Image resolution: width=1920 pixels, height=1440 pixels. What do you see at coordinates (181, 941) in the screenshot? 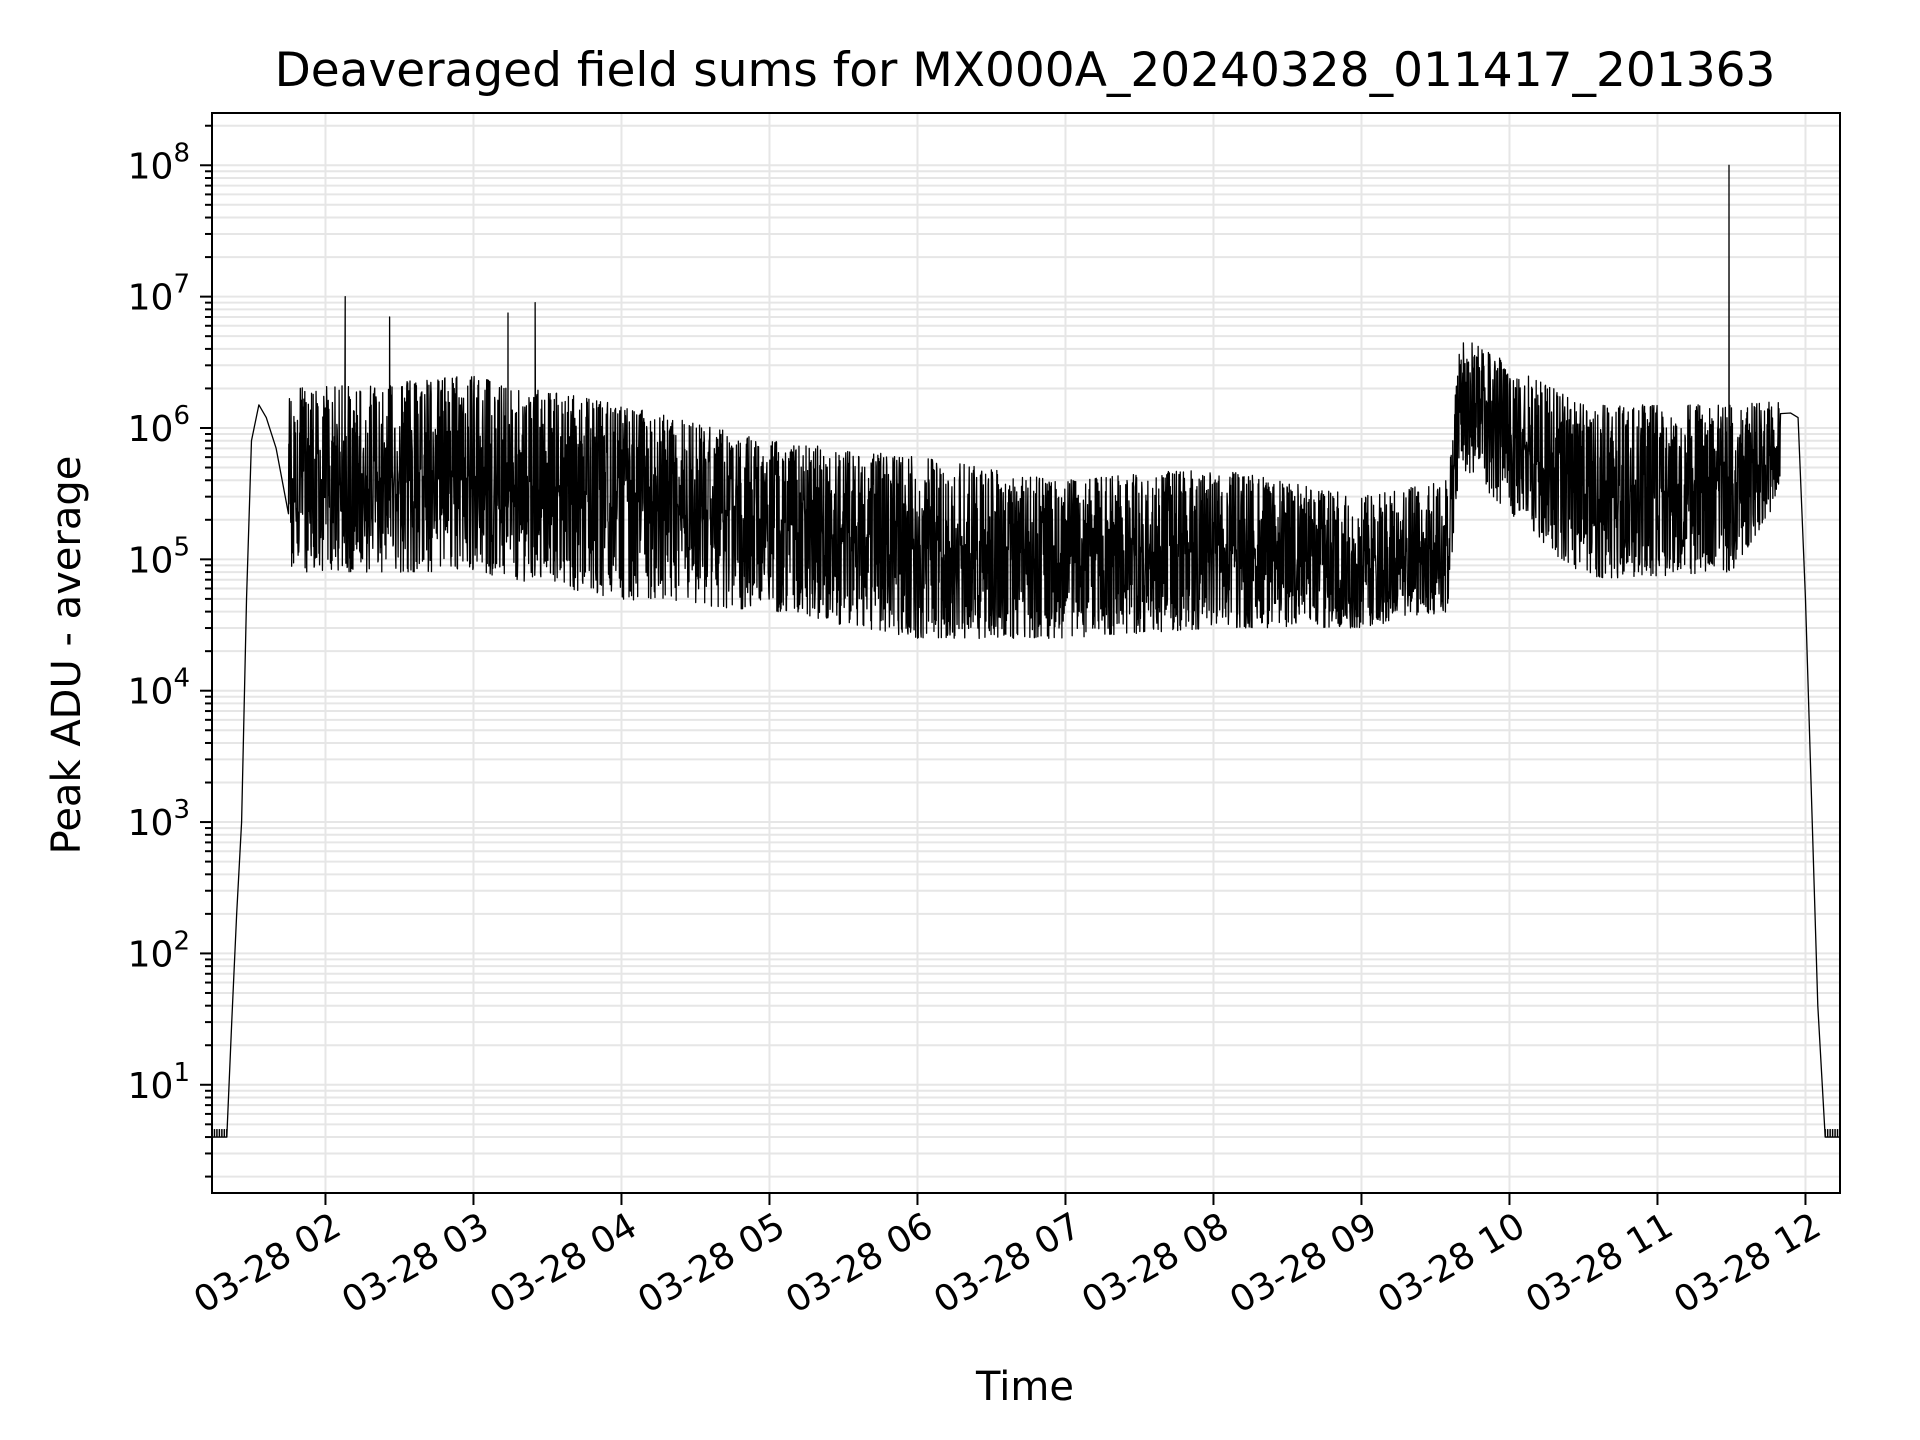
I see `y-tick-exponent: 2` at bounding box center [181, 941].